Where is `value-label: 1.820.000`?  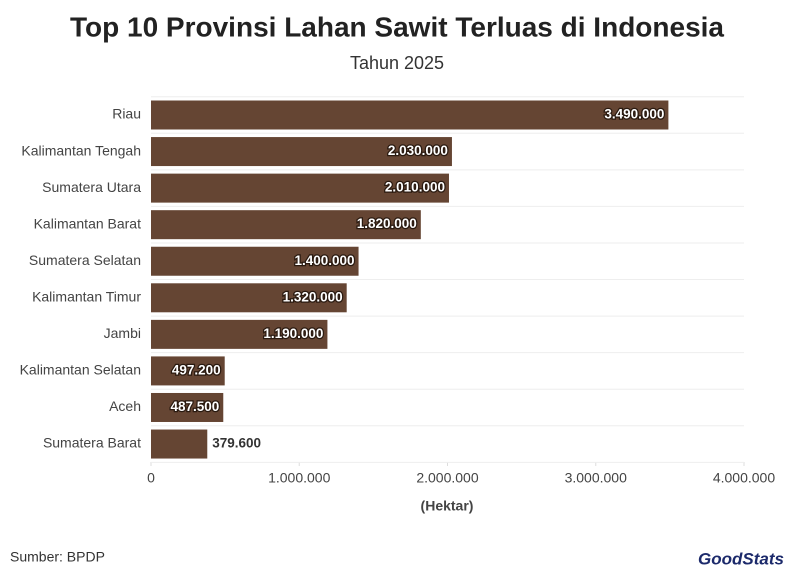 value-label: 1.820.000 is located at coordinates (387, 223).